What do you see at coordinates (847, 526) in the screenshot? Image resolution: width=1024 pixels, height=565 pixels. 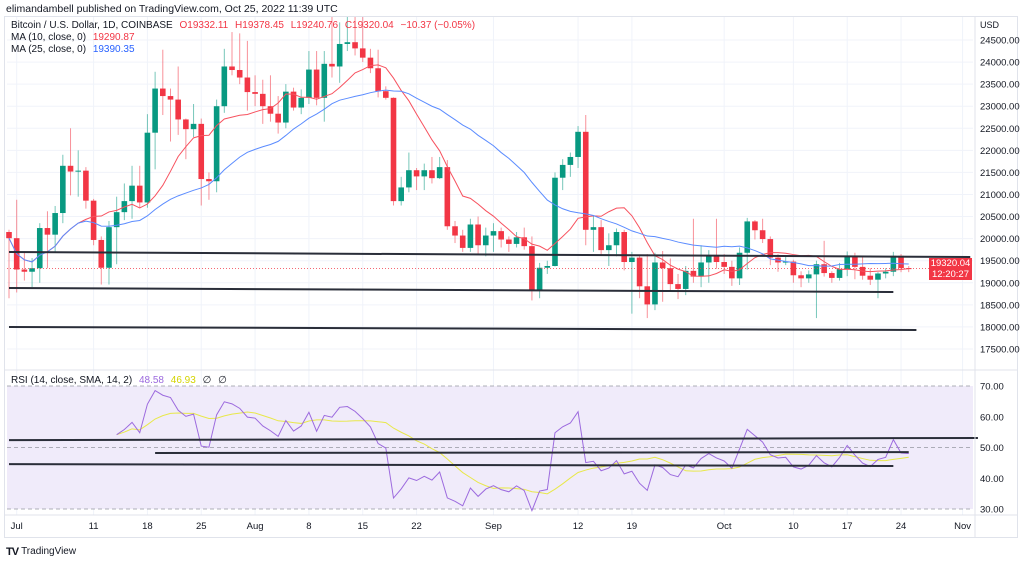 I see `time-tick-label: 17` at bounding box center [847, 526].